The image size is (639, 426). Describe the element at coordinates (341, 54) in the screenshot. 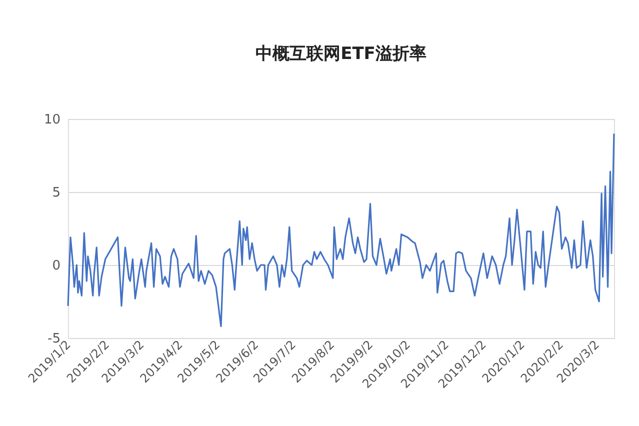

I see `chart-title: 中概互联网ETF溢折率` at that location.